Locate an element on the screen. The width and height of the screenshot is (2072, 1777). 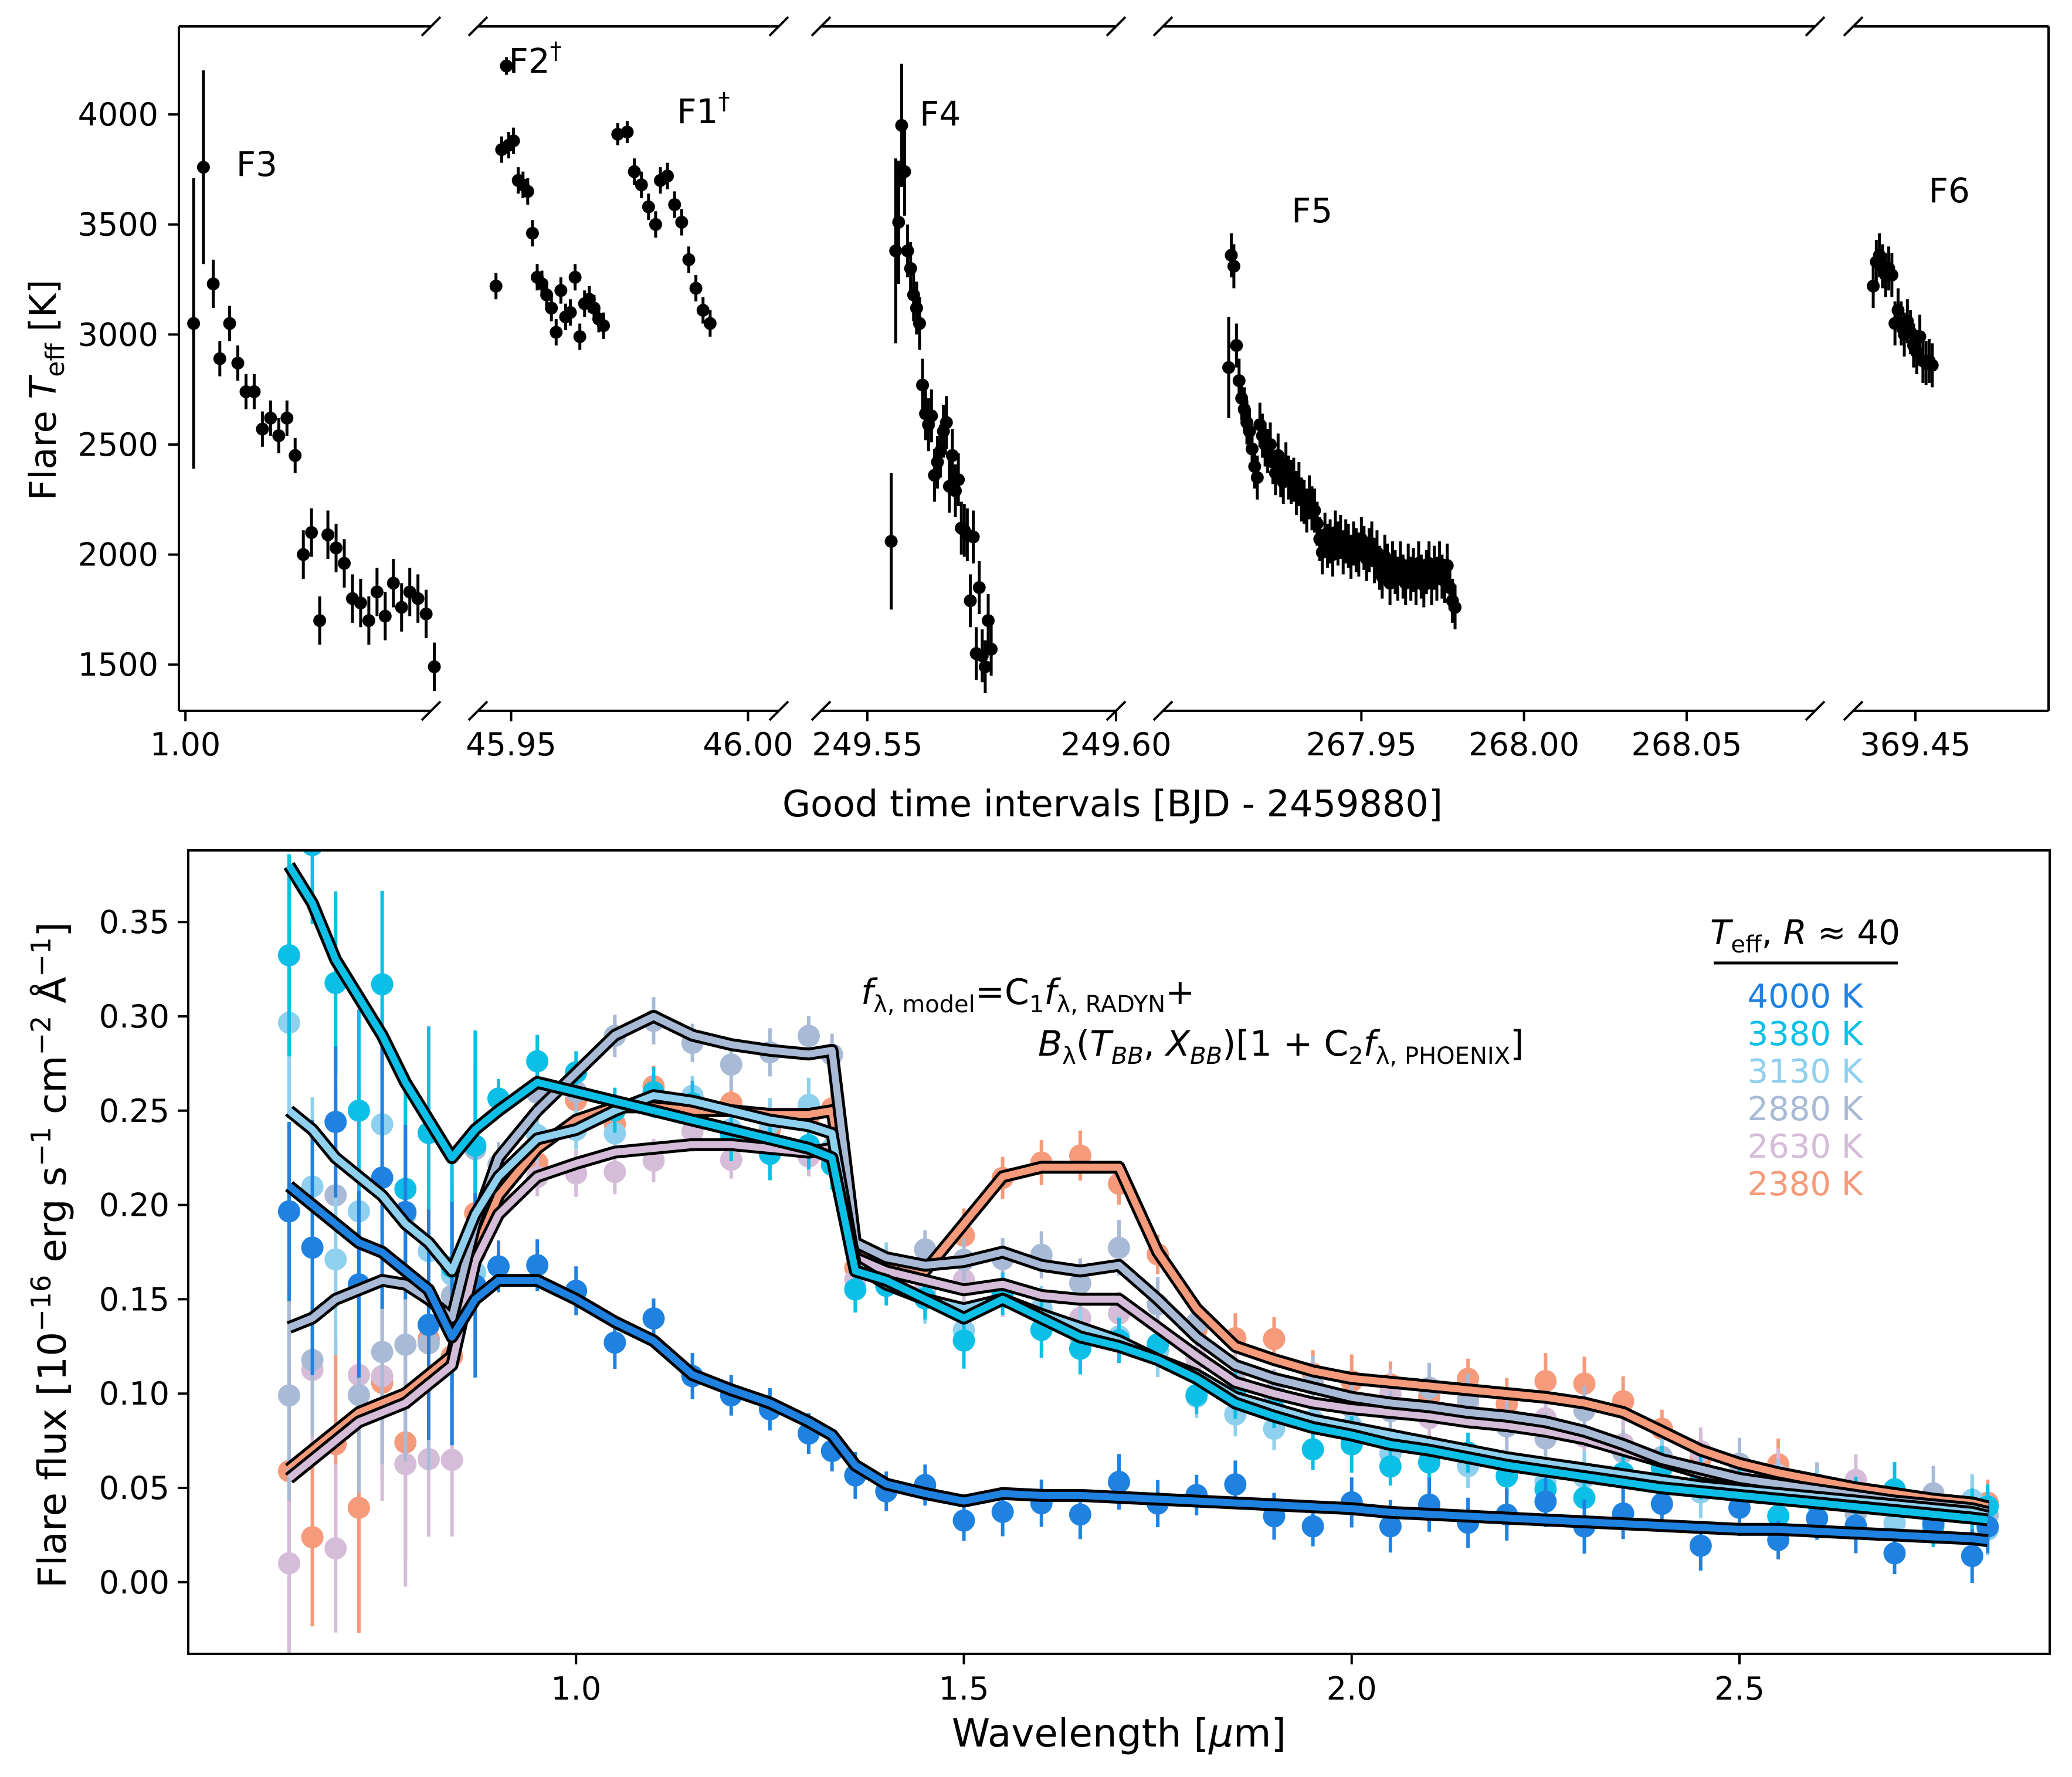
flare-label: F4 is located at coordinates (940, 114).